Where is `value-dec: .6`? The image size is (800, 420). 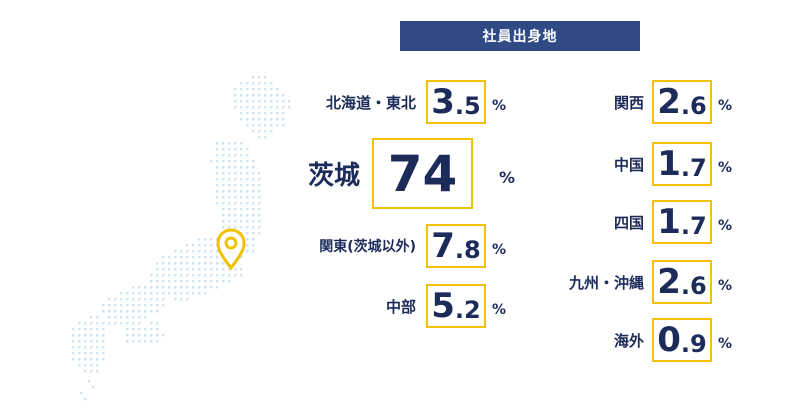
value-dec: .6 is located at coordinates (693, 286).